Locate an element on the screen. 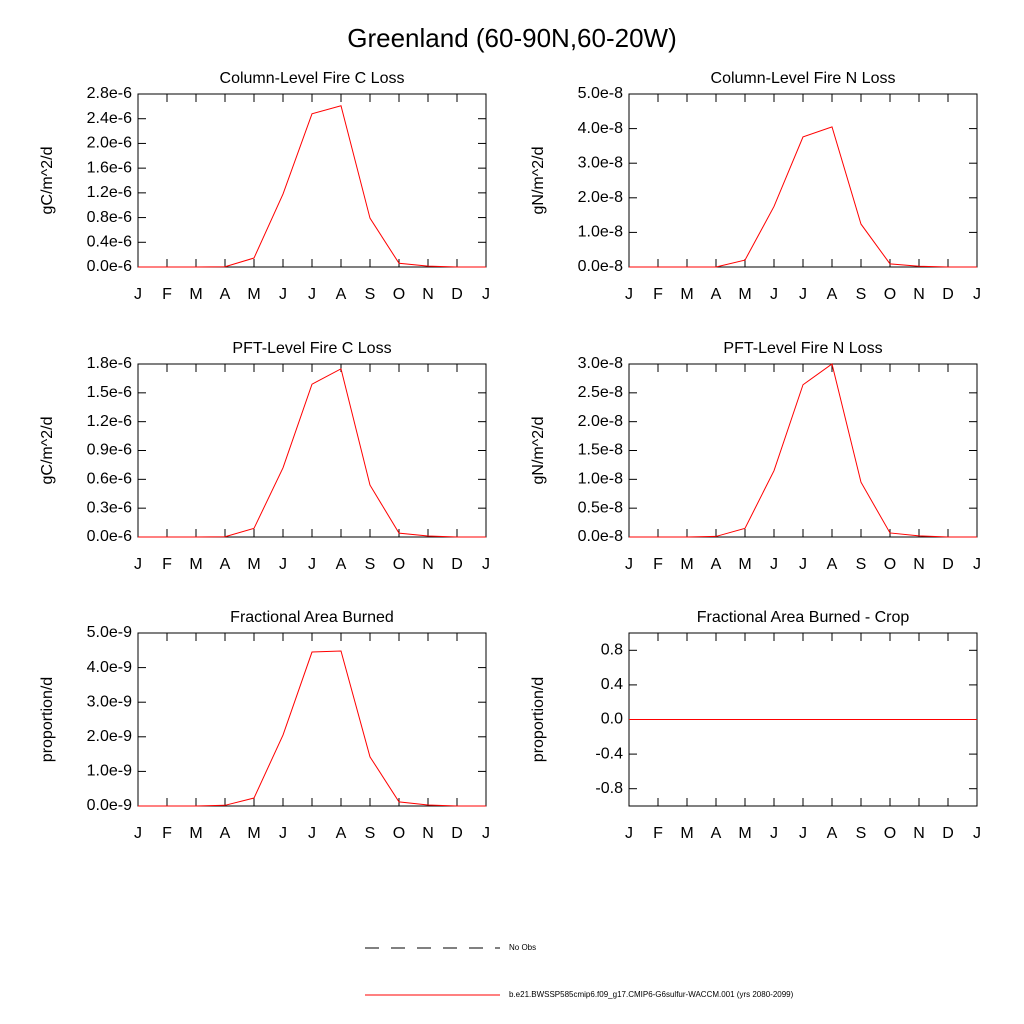  y-tick-label: 0.3e-6 is located at coordinates (109, 507).